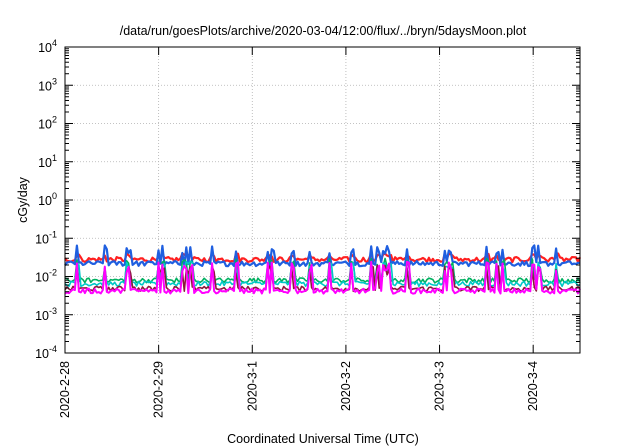 The width and height of the screenshot is (640, 448). Describe the element at coordinates (252, 386) in the screenshot. I see `x-tick-label: 2020-3-1` at that location.